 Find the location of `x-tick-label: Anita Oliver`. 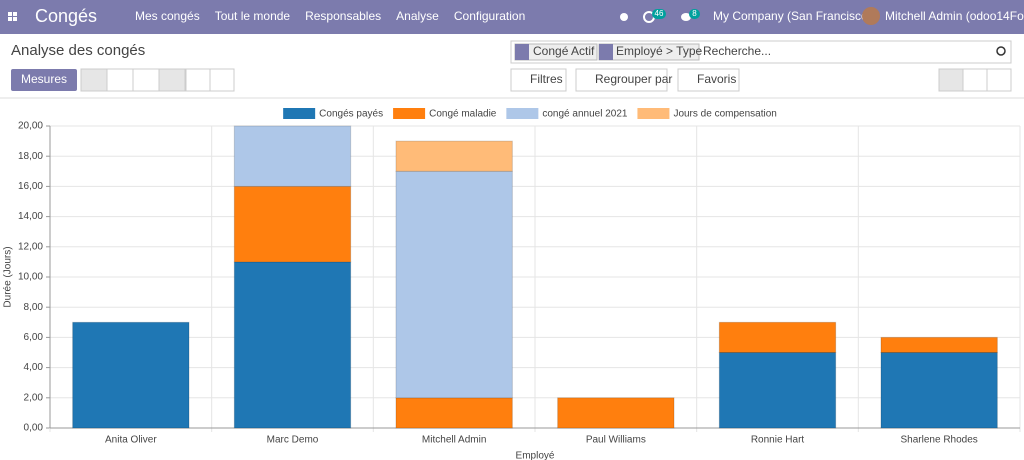

x-tick-label: Anita Oliver is located at coordinates (131, 440).